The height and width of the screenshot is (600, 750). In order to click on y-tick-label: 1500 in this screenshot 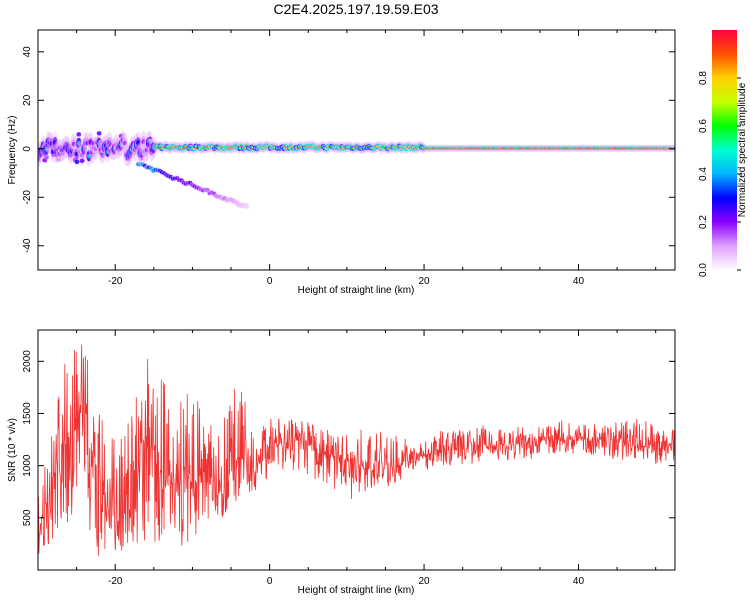, I will do `click(27, 413)`.